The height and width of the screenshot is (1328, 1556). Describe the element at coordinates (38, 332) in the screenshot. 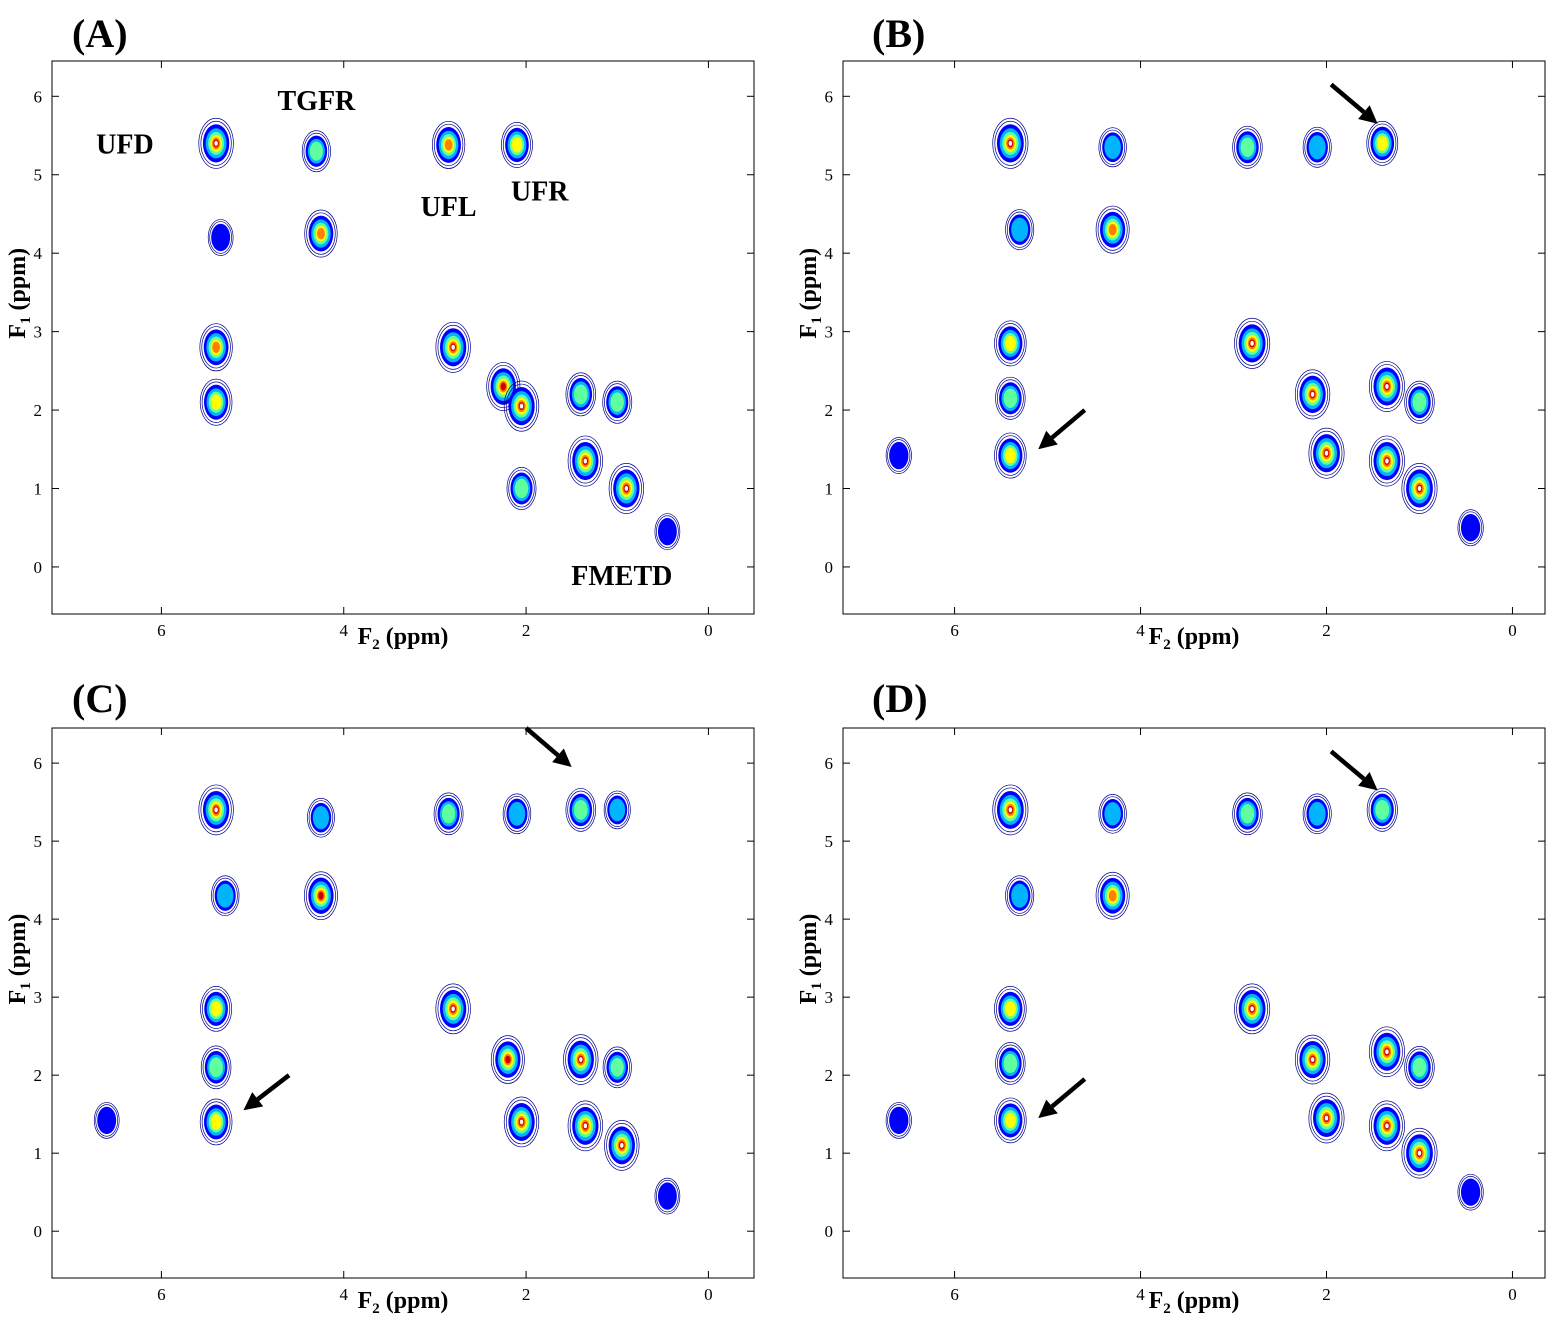

I see `y-tick-label: 3` at that location.